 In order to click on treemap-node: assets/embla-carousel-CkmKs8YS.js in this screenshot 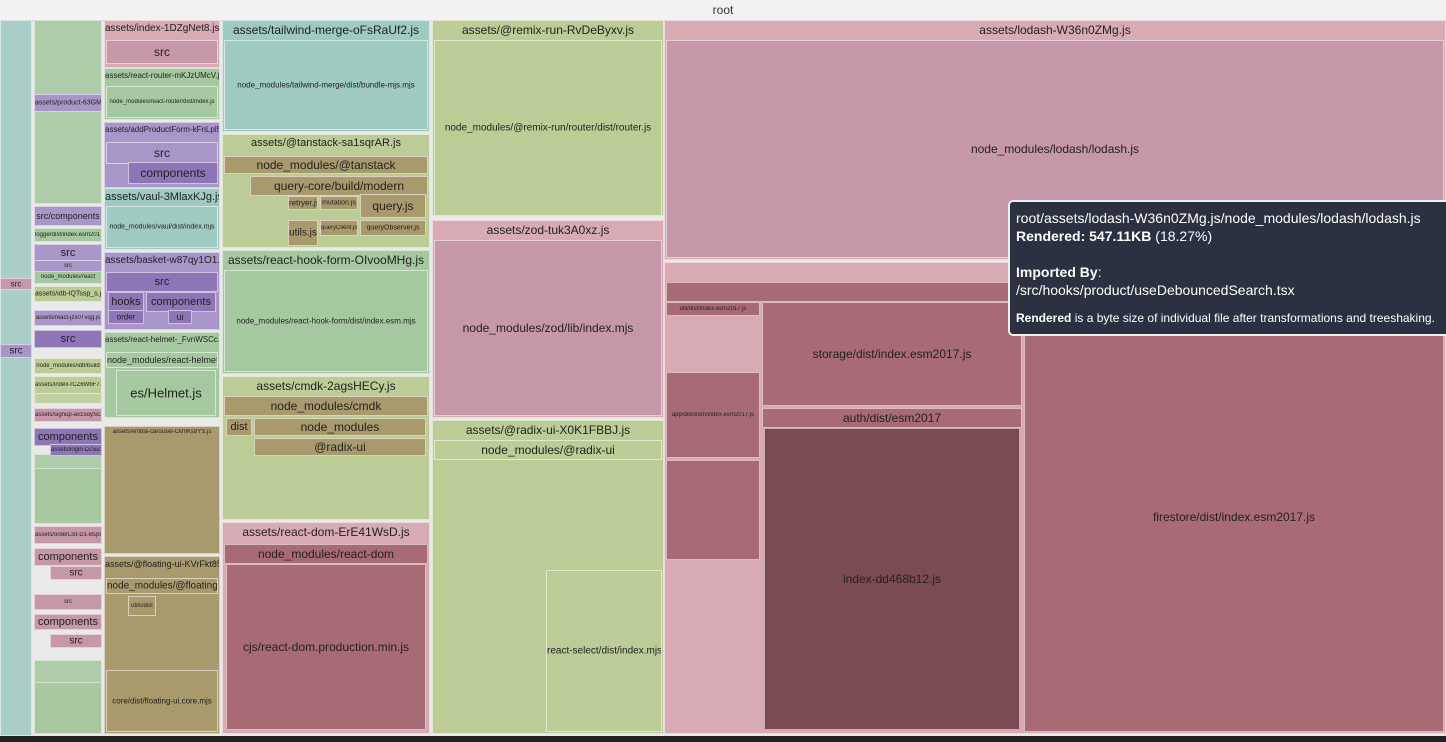, I will do `click(162, 490)`.